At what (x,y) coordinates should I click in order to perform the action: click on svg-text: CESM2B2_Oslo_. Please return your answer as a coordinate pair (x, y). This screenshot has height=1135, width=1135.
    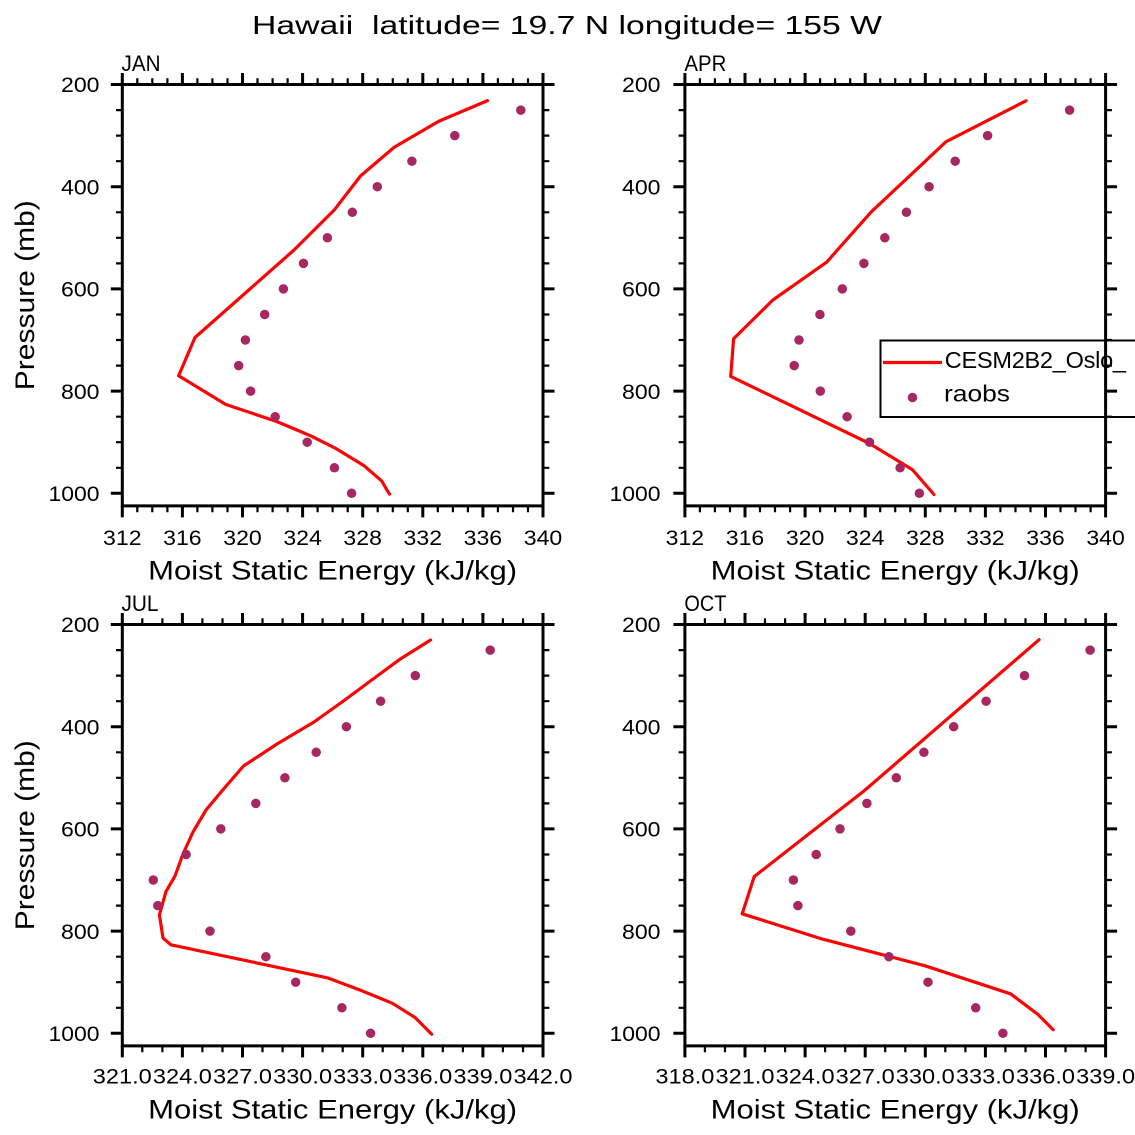
    Looking at the image, I should click on (1036, 360).